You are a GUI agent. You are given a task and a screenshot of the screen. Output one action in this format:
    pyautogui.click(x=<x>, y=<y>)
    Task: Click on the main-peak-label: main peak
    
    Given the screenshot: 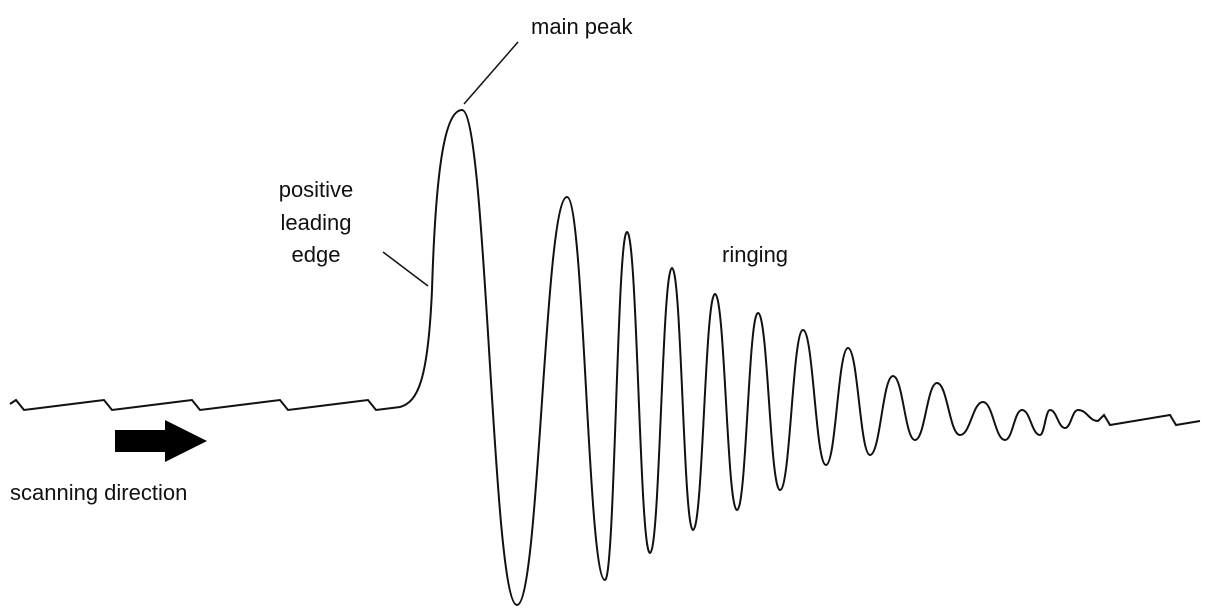 What is the action you would take?
    pyautogui.click(x=582, y=26)
    